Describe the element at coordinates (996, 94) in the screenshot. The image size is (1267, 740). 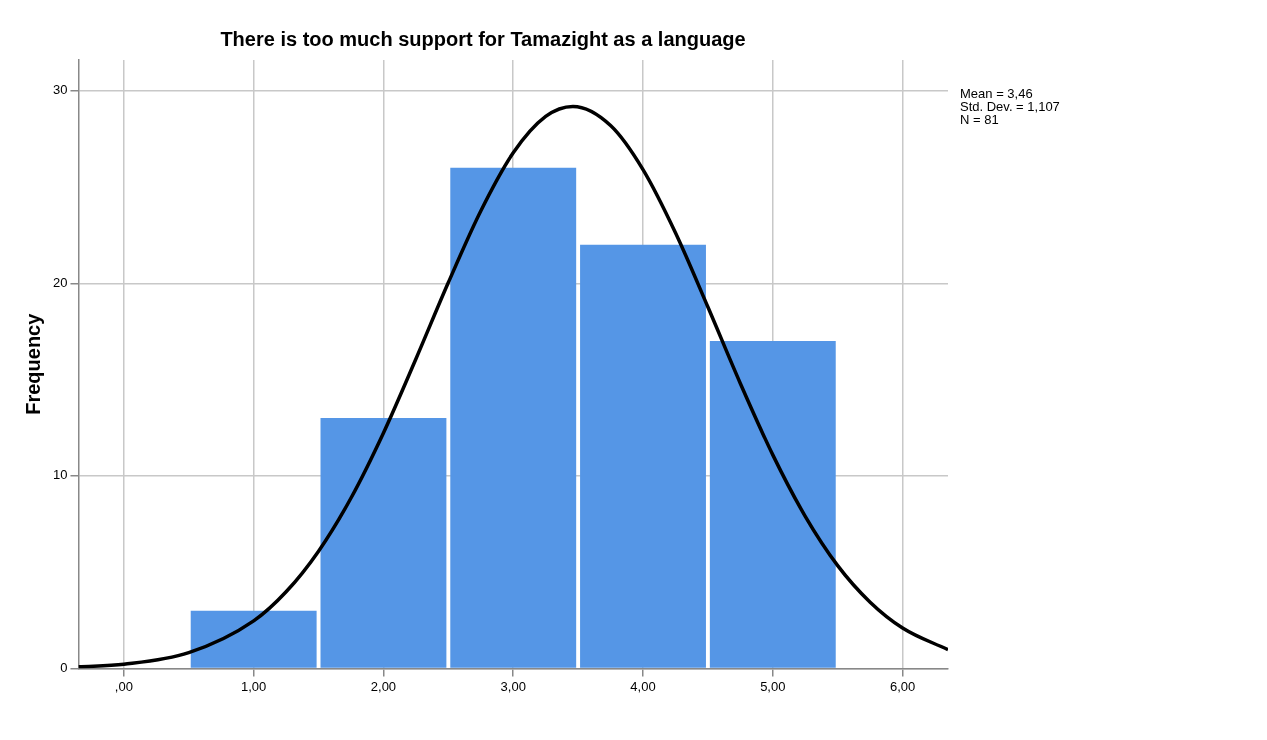
I see `text: Mean = 3,46` at that location.